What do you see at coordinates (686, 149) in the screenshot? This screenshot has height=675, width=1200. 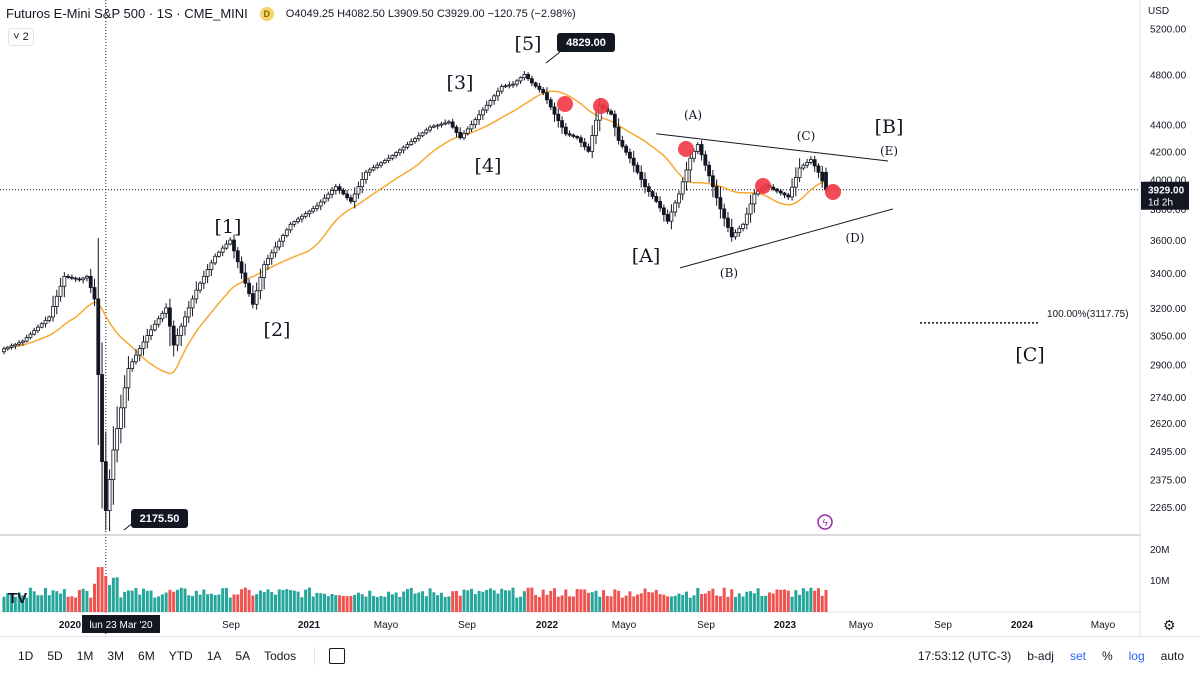 I see `signal-marker` at bounding box center [686, 149].